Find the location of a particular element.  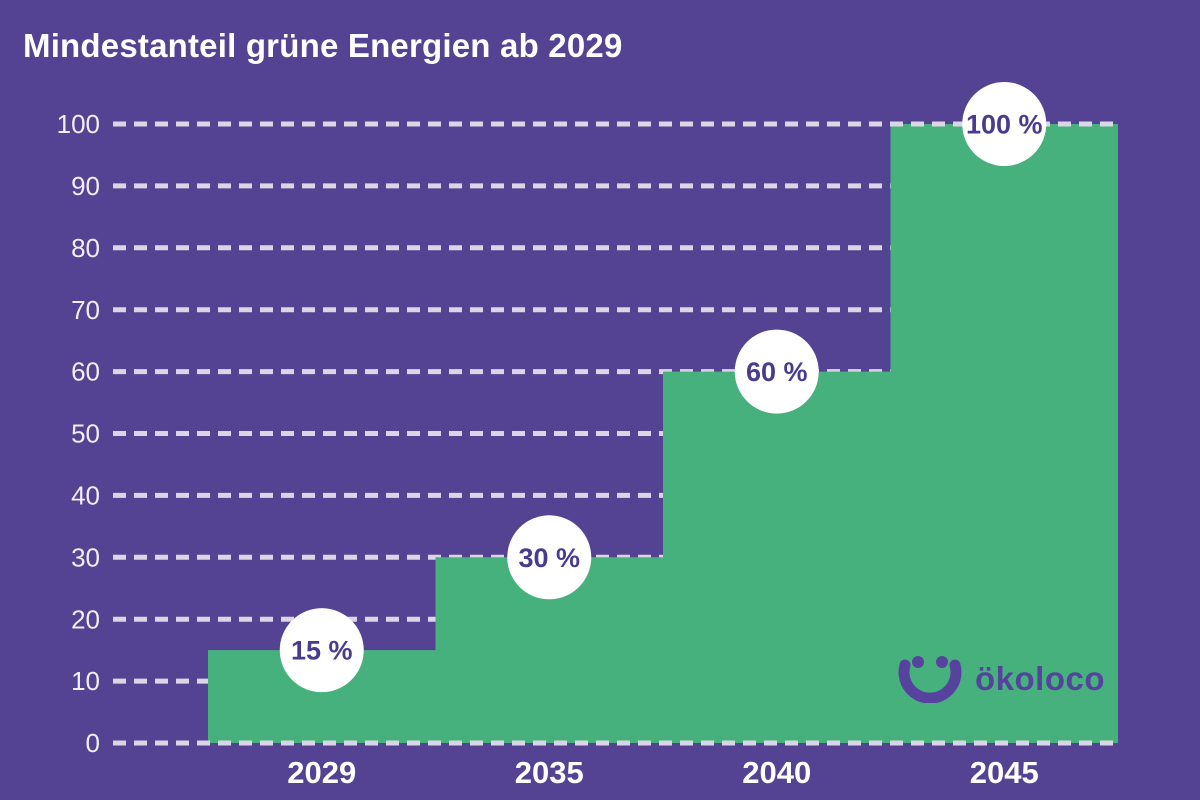

x-axis-label-2040: 2040 is located at coordinates (776, 772).